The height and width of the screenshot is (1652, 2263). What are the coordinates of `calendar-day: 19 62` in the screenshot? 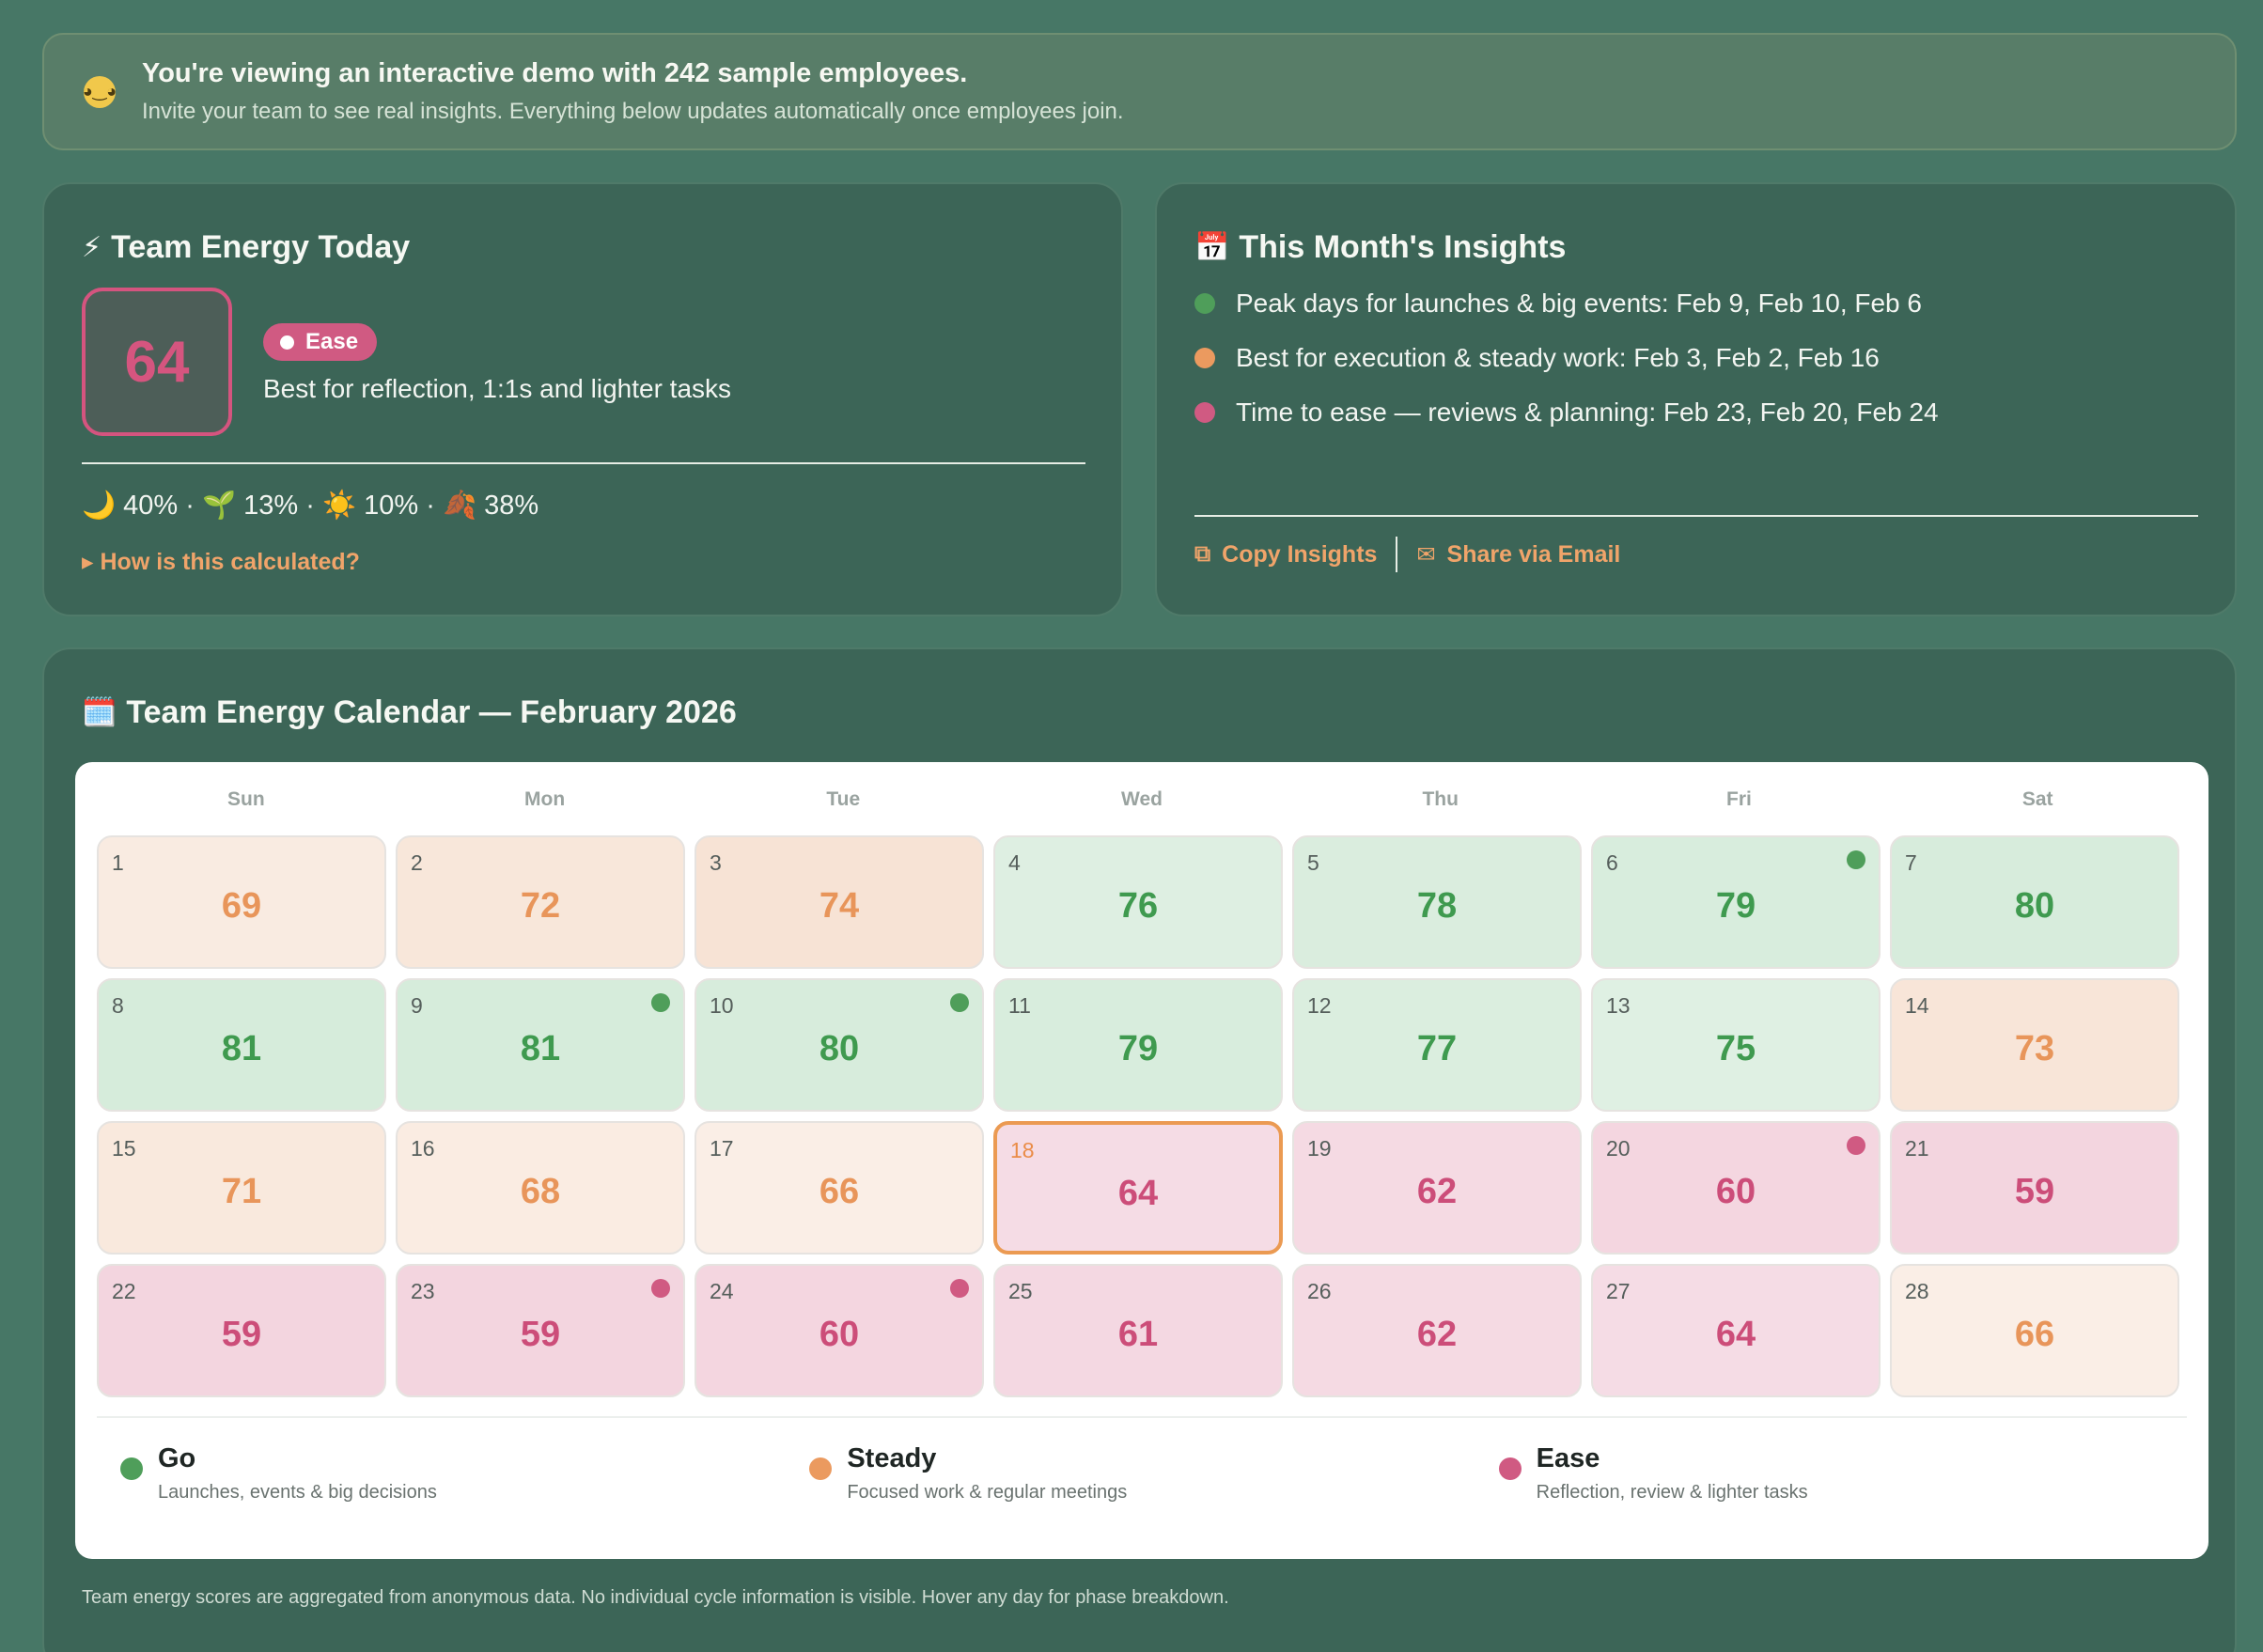 It's located at (1437, 1188).